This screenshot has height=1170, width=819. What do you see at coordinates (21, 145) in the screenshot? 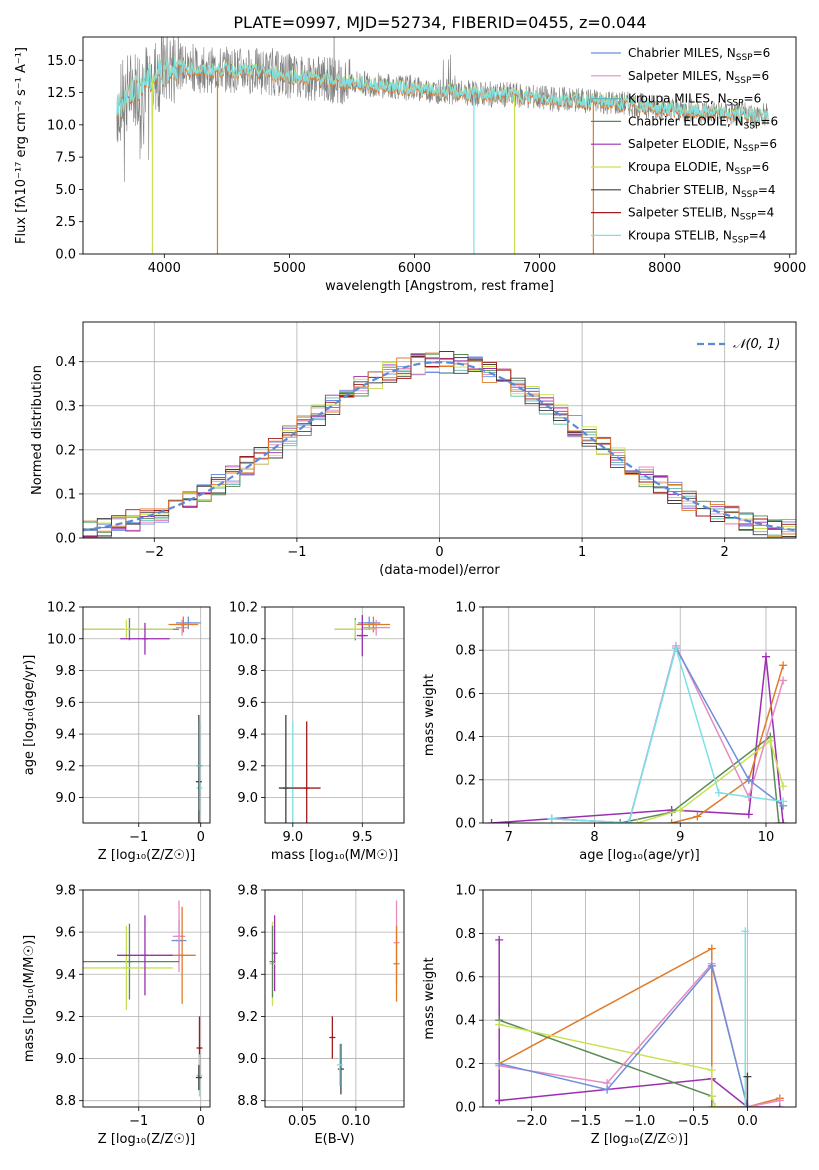
I see `y-axis-label: Flux [fλ10⁻¹⁷ erg cm⁻² s⁻¹ A⁻¹]` at bounding box center [21, 145].